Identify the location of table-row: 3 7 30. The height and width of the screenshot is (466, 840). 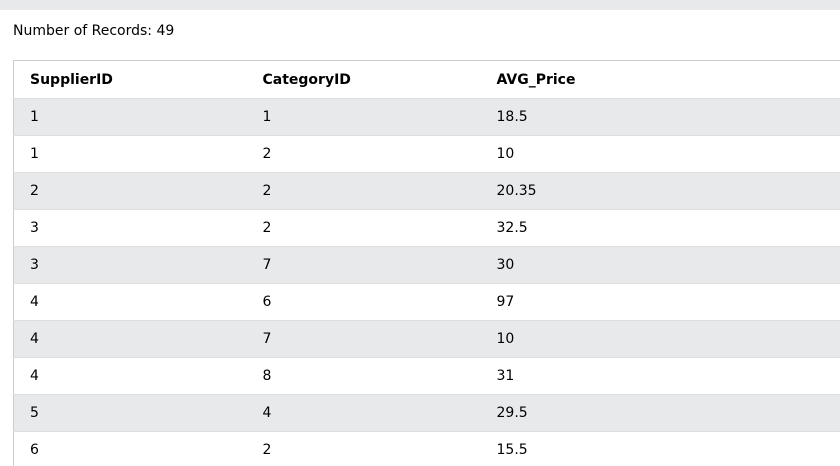
(426, 265).